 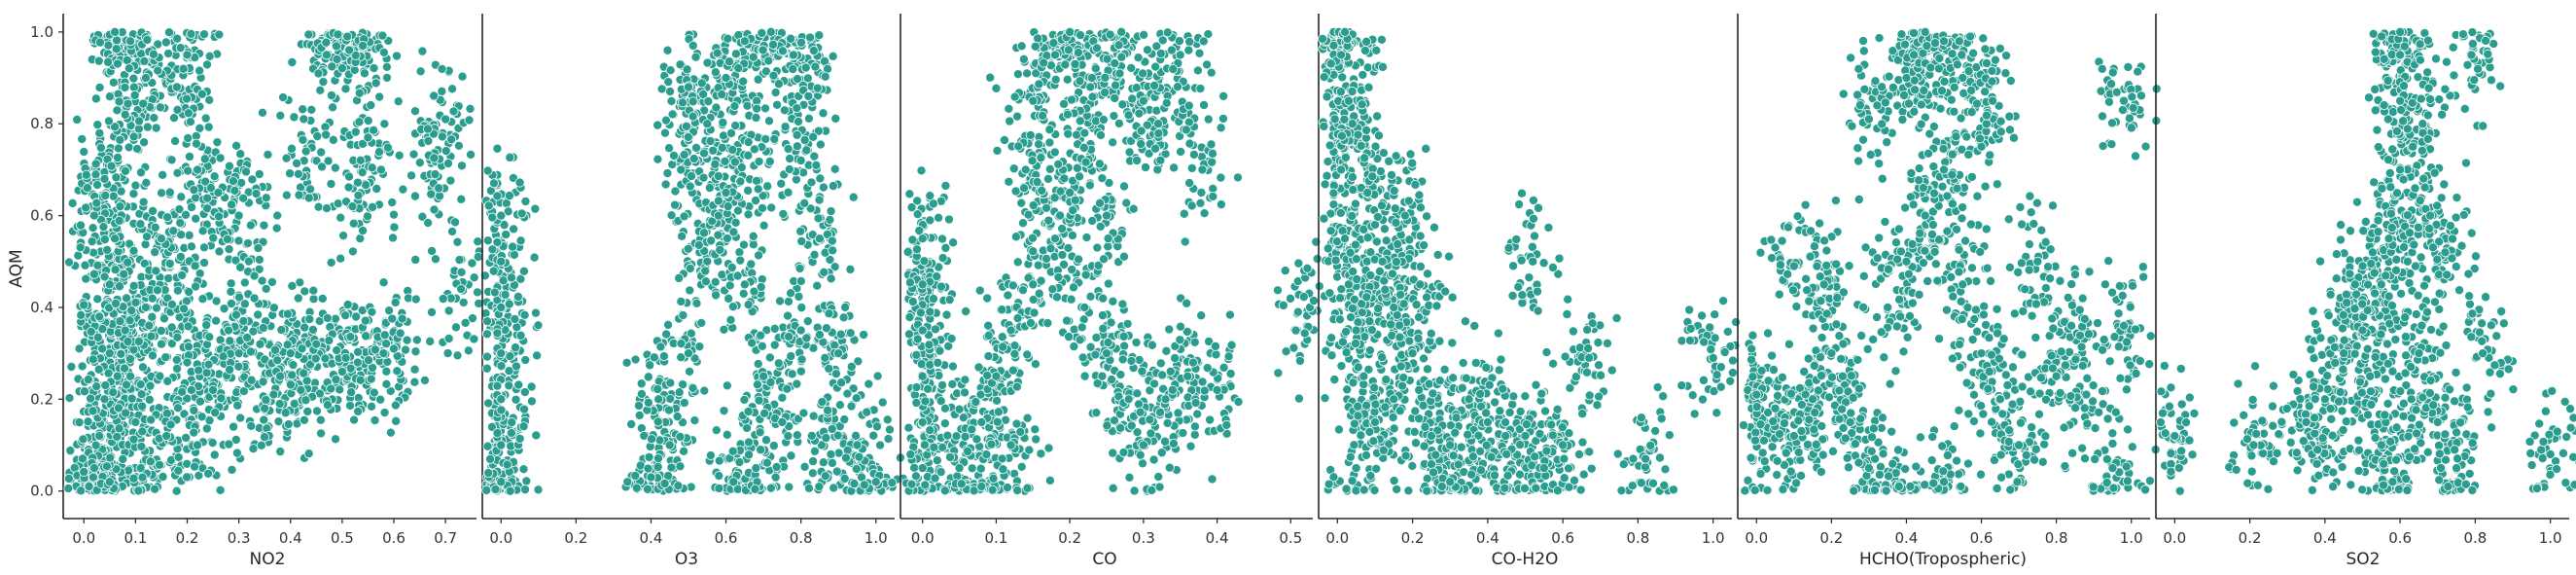 I want to click on x-tick-label: 0.2, so click(x=576, y=538).